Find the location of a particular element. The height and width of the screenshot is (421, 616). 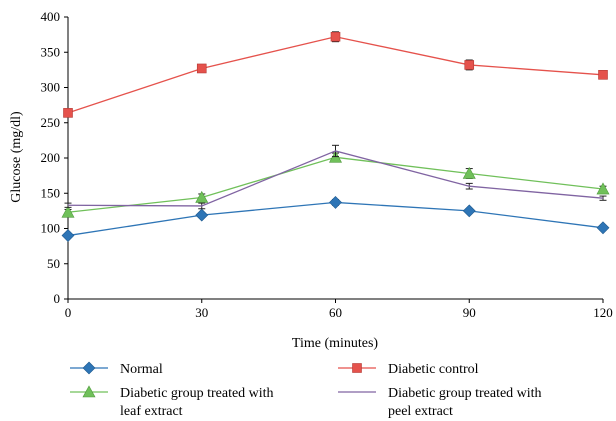

series-line is located at coordinates (335, 178).